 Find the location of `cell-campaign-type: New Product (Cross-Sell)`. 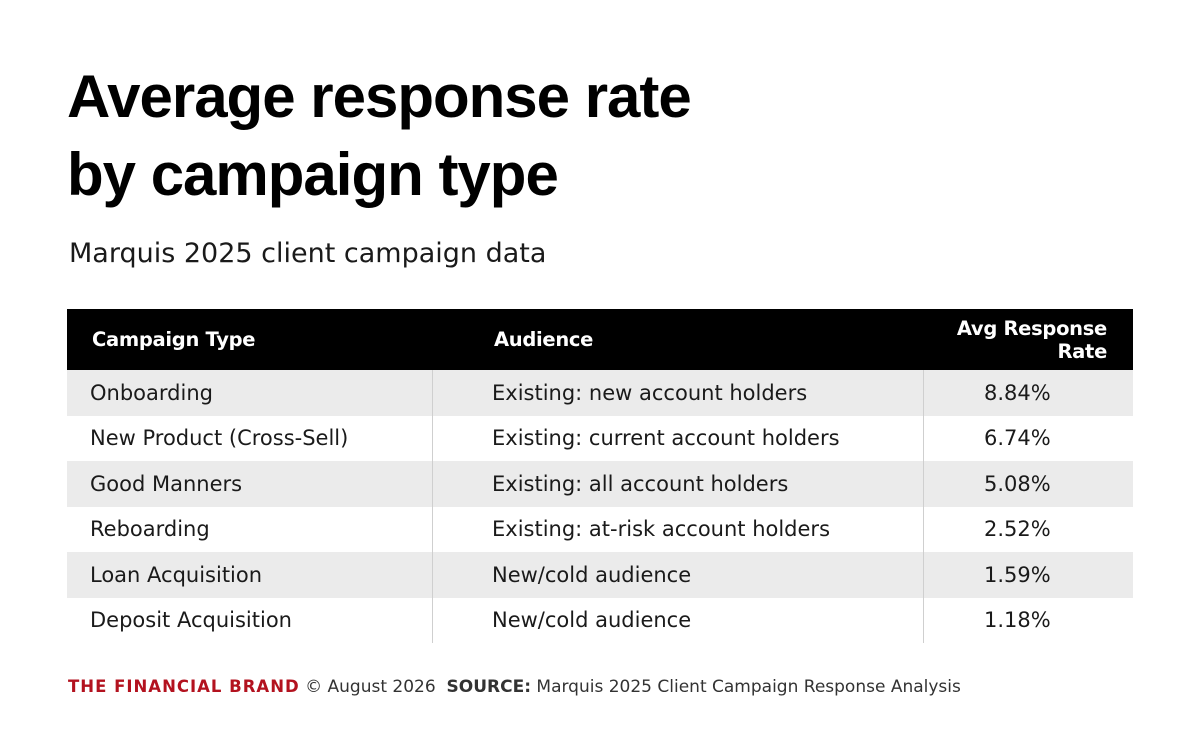

cell-campaign-type: New Product (Cross-Sell) is located at coordinates (219, 438).